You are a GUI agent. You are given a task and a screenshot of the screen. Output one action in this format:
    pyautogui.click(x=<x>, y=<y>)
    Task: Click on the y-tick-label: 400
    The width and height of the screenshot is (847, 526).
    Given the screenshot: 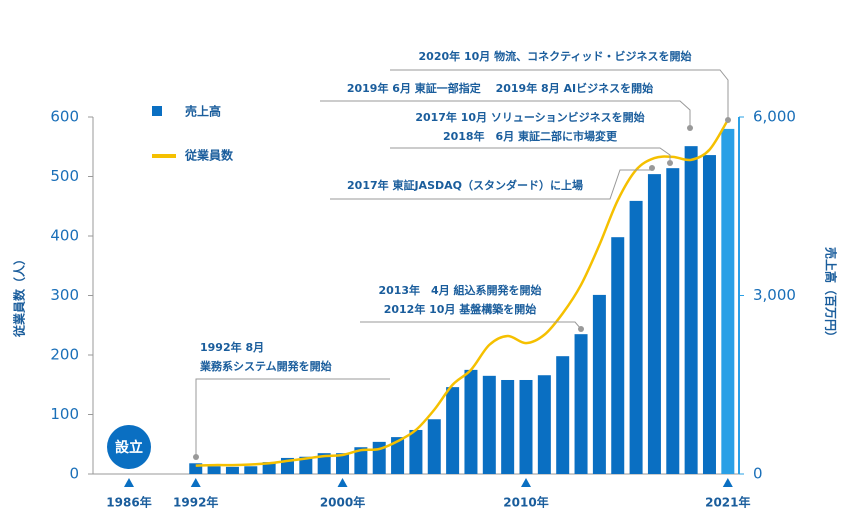 What is the action you would take?
    pyautogui.click(x=64, y=236)
    